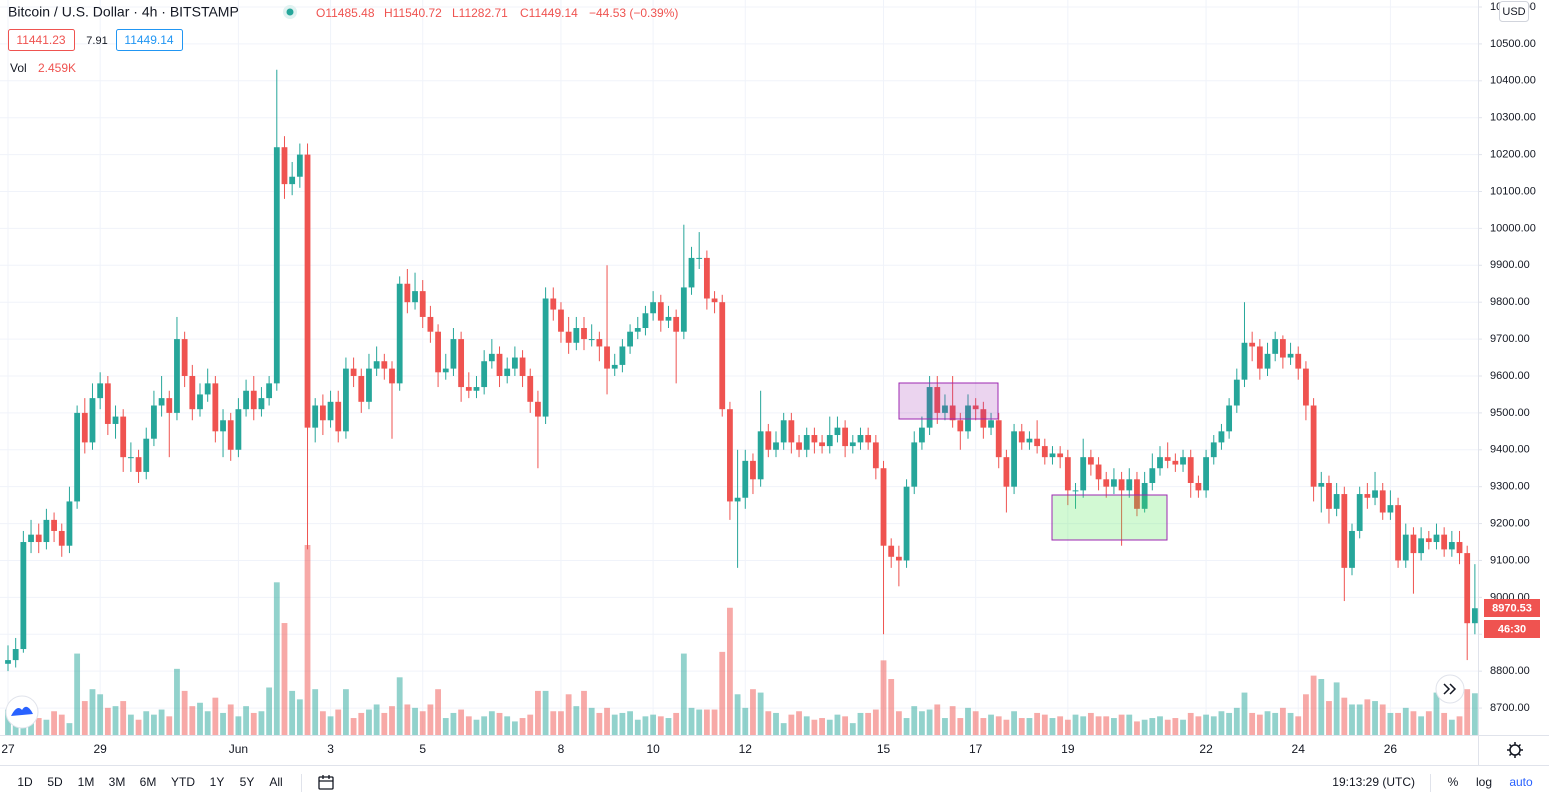 Image resolution: width=1549 pixels, height=802 pixels. Describe the element at coordinates (326, 783) in the screenshot. I see `goto-date-button` at that location.